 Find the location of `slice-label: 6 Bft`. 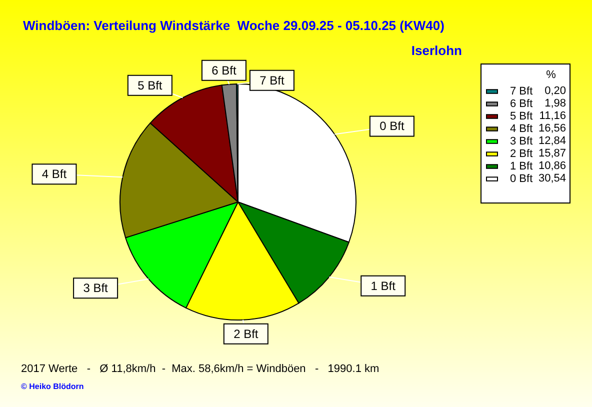

slice-label: 6 Bft is located at coordinates (224, 70).